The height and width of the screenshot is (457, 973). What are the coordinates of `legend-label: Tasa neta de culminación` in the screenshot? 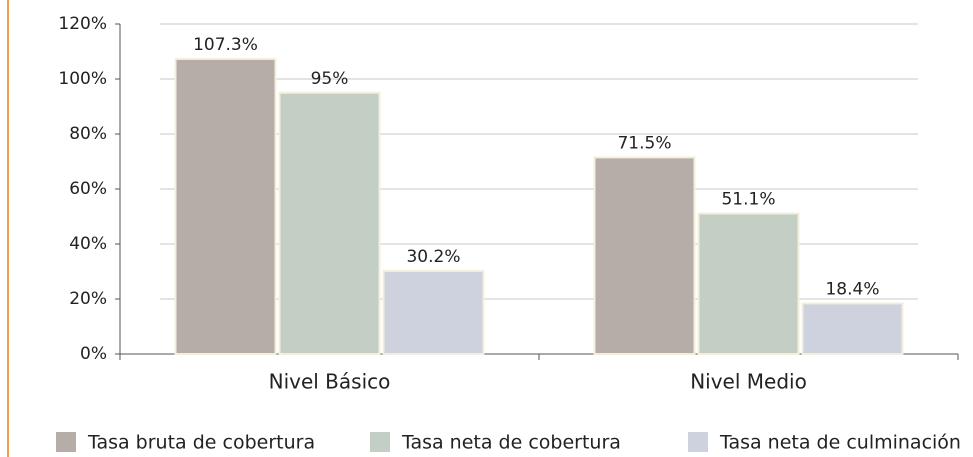 It's located at (840, 443).